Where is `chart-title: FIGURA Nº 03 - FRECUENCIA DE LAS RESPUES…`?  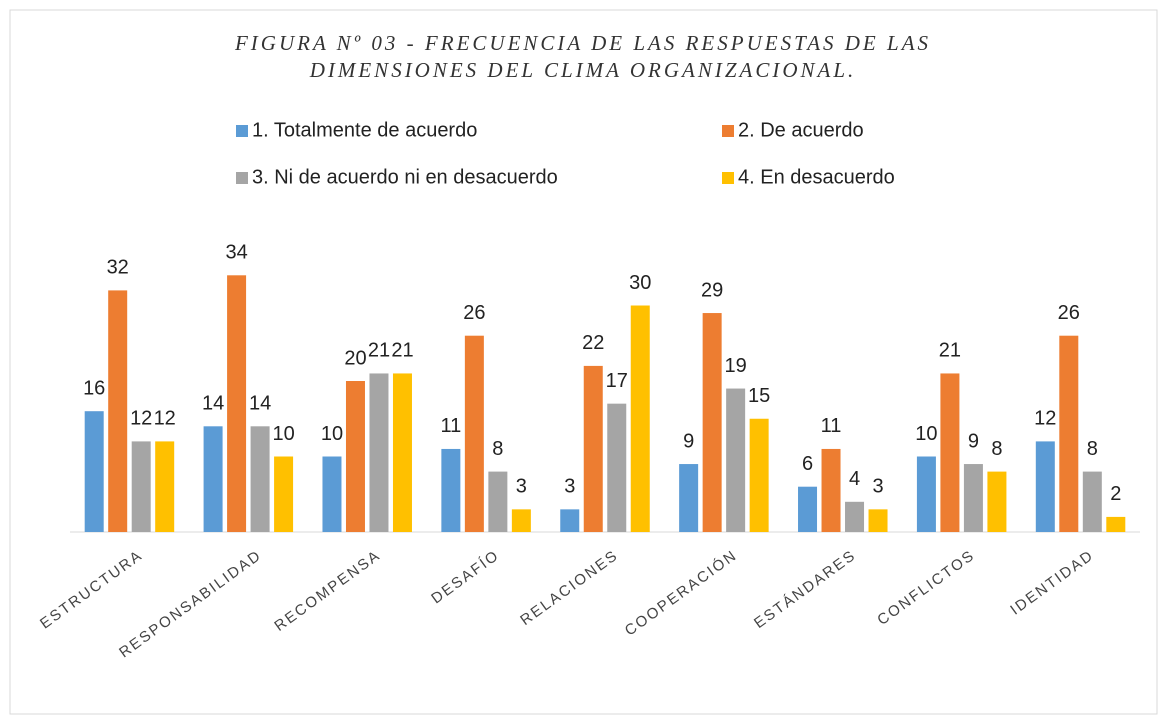 chart-title: FIGURA Nº 03 - FRECUENCIA DE LAS RESPUES… is located at coordinates (582, 43).